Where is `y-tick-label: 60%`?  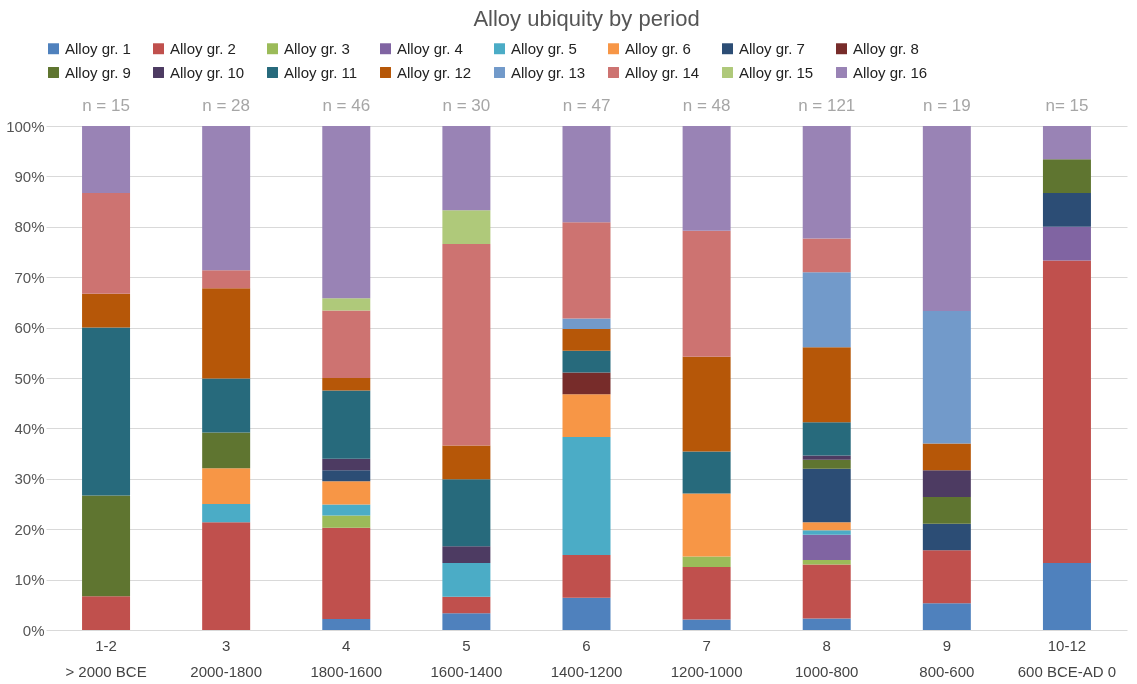 y-tick-label: 60% is located at coordinates (29, 328).